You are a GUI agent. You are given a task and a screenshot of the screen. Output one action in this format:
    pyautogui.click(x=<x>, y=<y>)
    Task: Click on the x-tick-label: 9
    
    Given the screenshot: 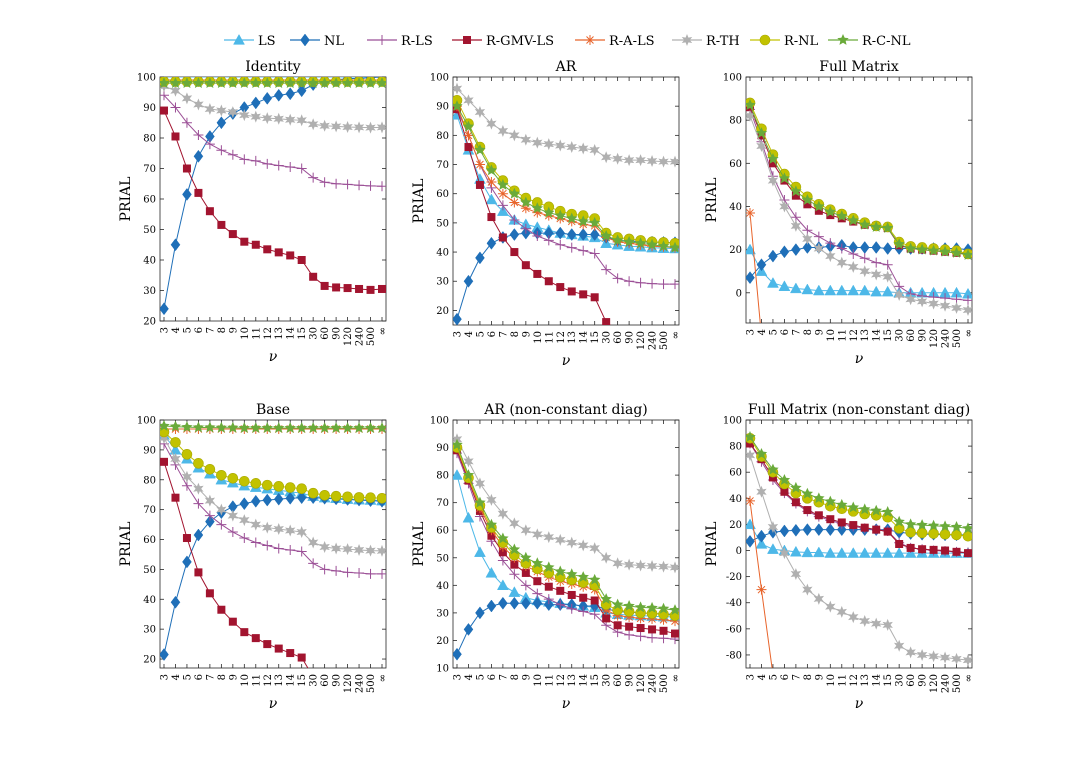 What is the action you would take?
    pyautogui.click(x=233, y=677)
    